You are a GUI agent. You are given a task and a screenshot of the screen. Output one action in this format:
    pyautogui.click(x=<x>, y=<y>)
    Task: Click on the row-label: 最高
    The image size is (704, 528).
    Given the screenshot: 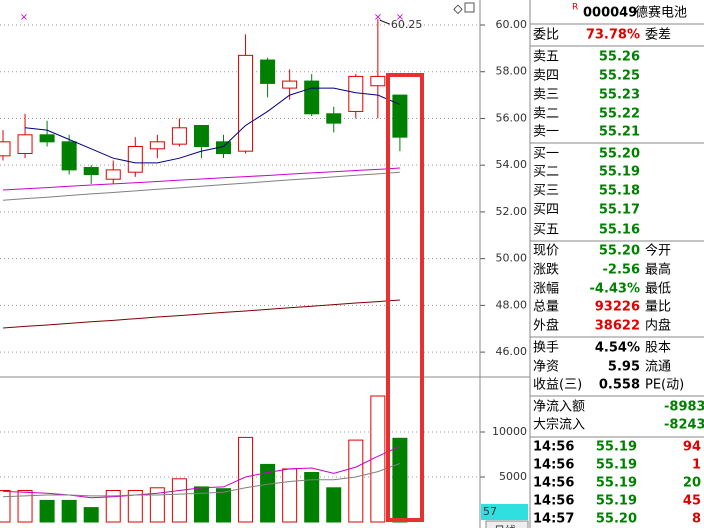 What is the action you would take?
    pyautogui.click(x=658, y=270)
    